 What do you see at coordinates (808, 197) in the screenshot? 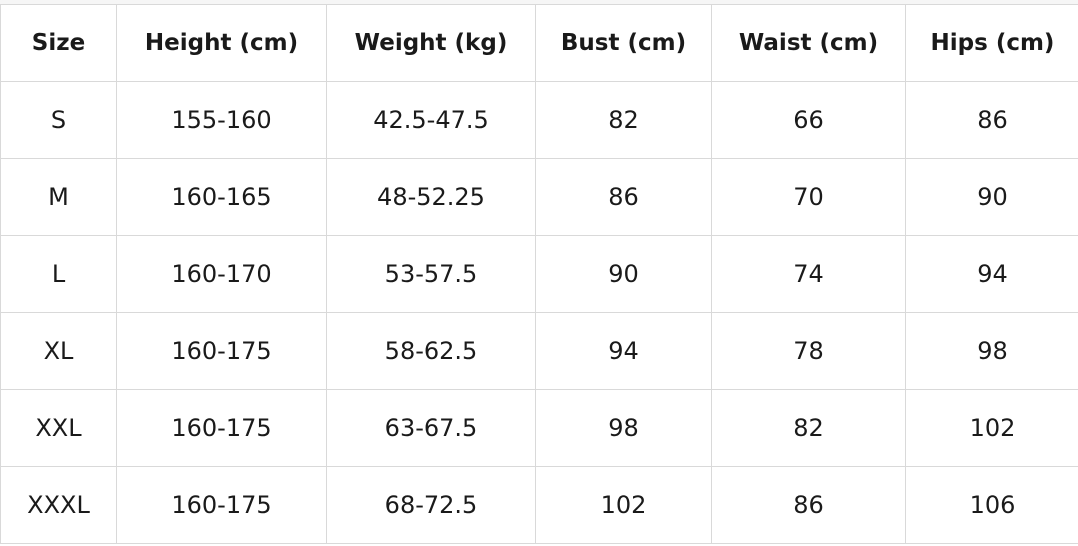
I see `table-cell: 70` at bounding box center [808, 197].